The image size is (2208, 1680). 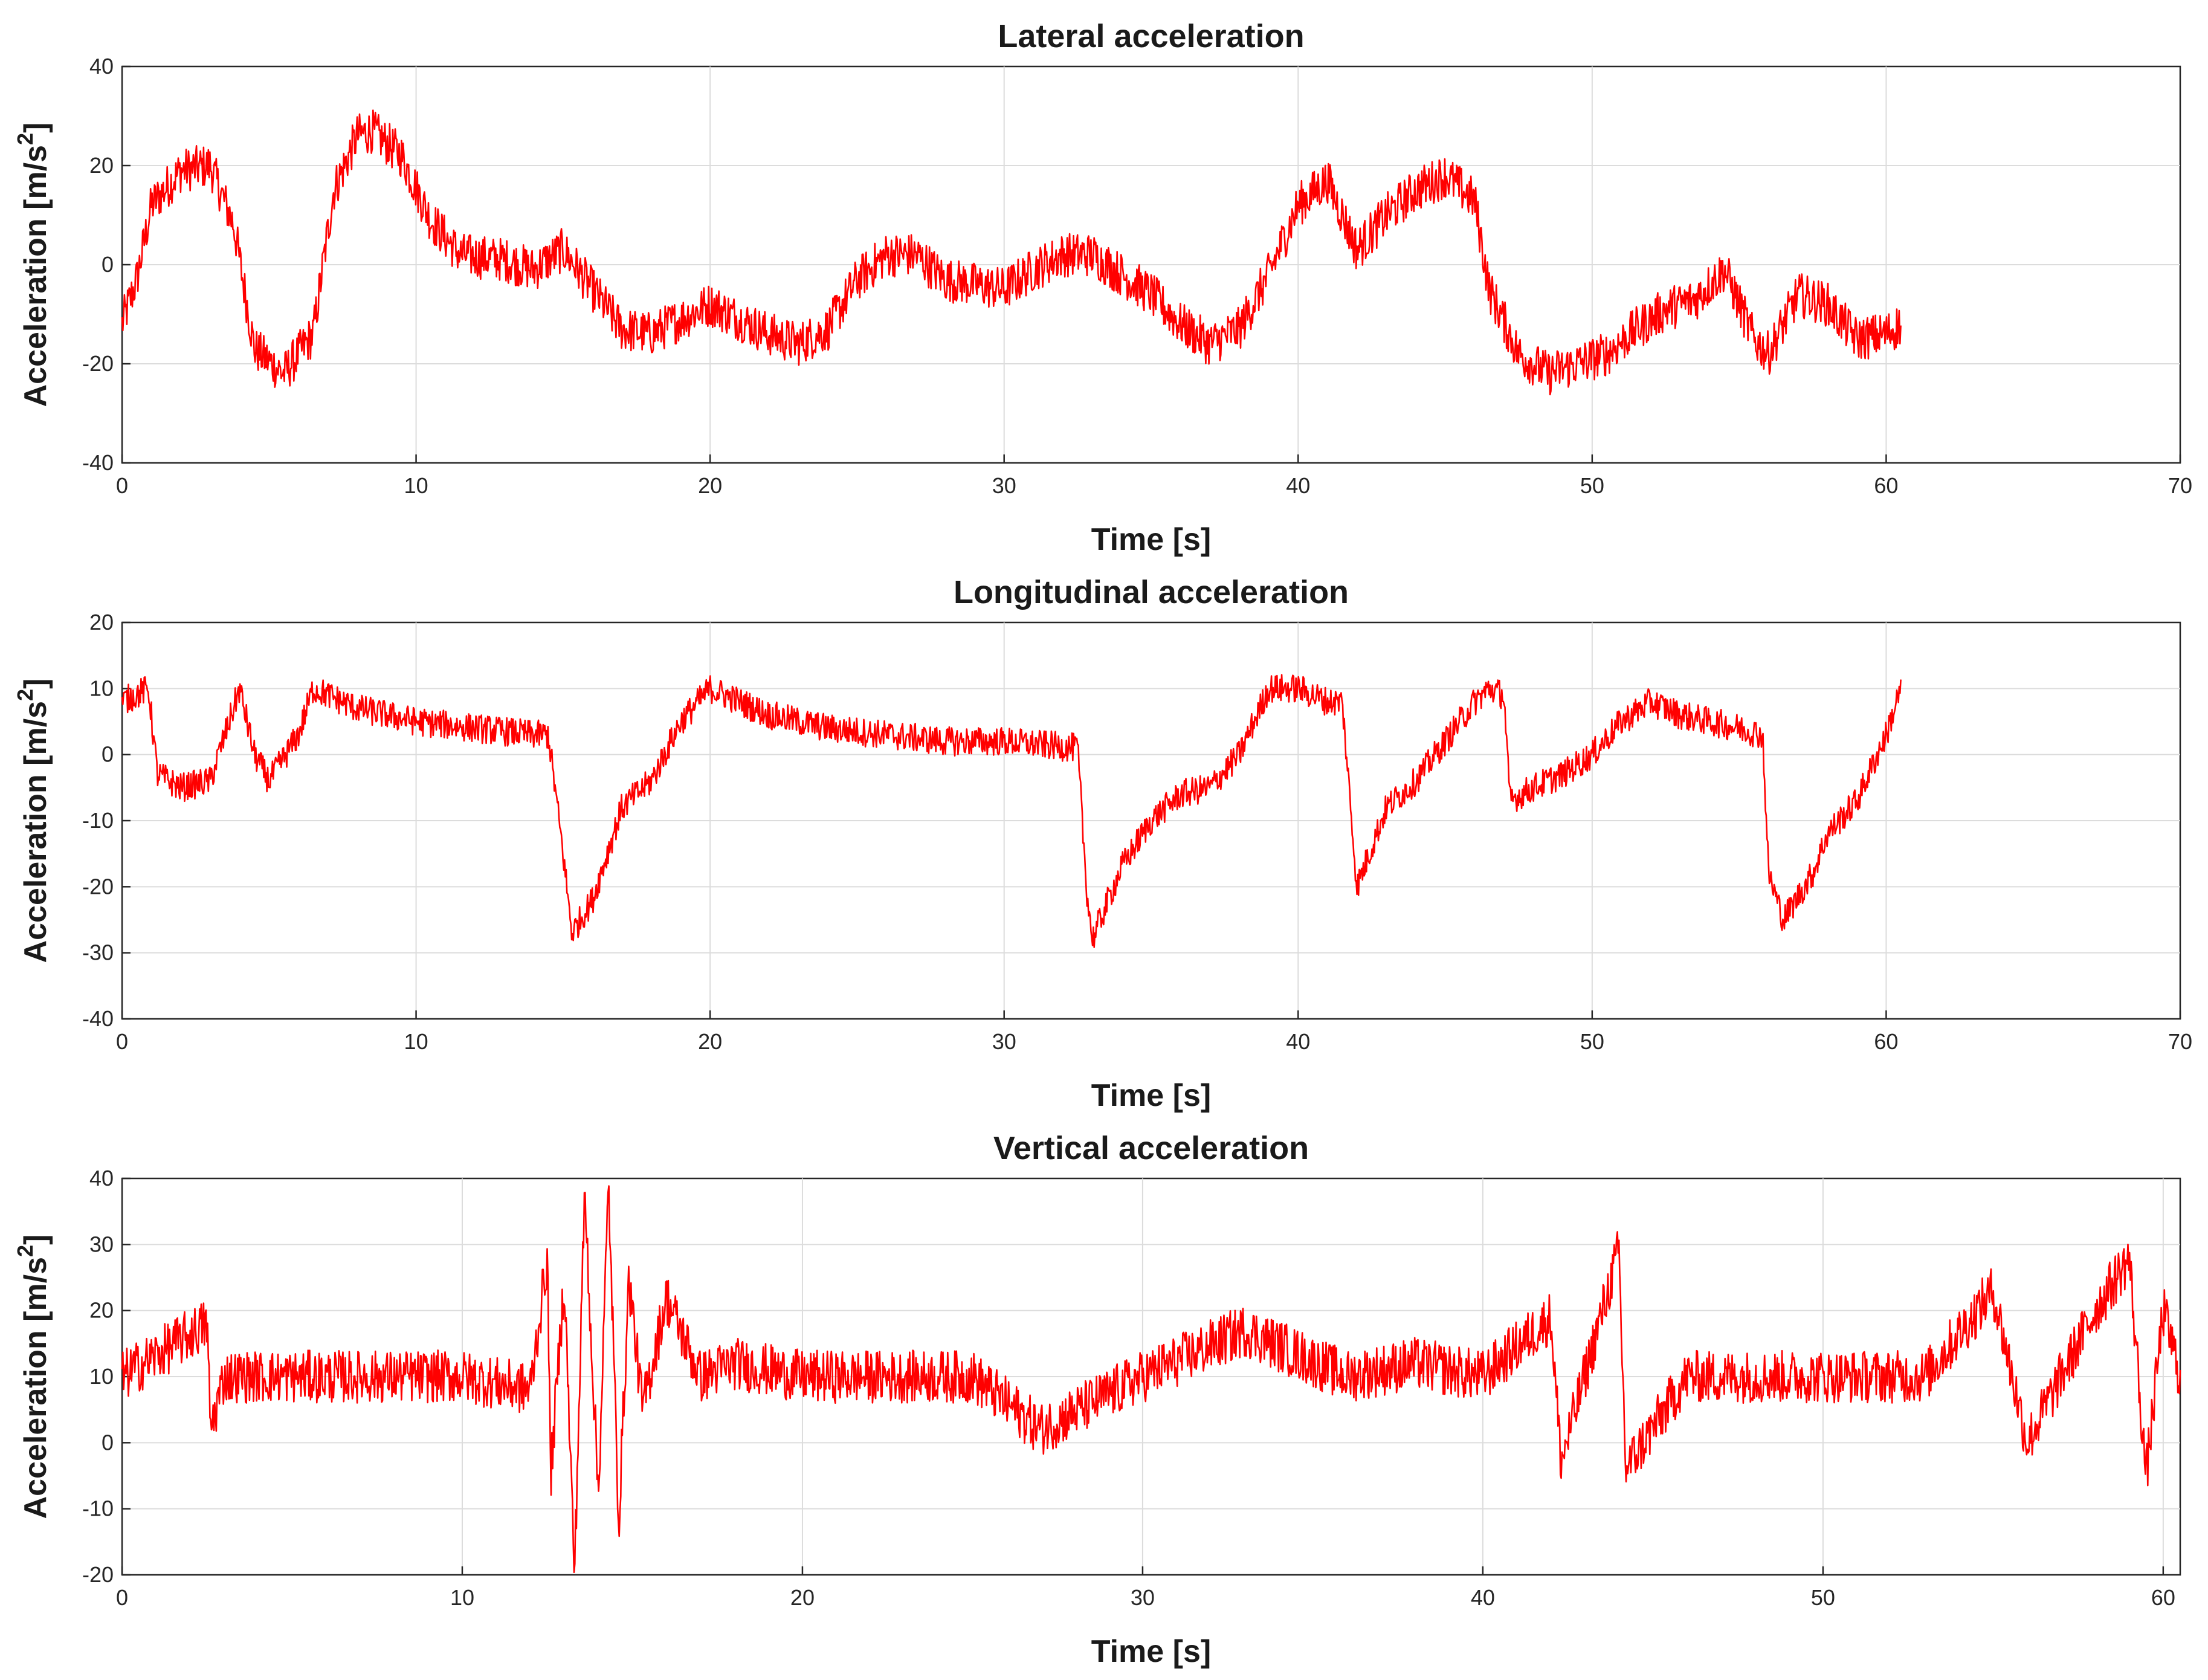 I want to click on chart-title: Lateral acceleration, so click(x=1151, y=36).